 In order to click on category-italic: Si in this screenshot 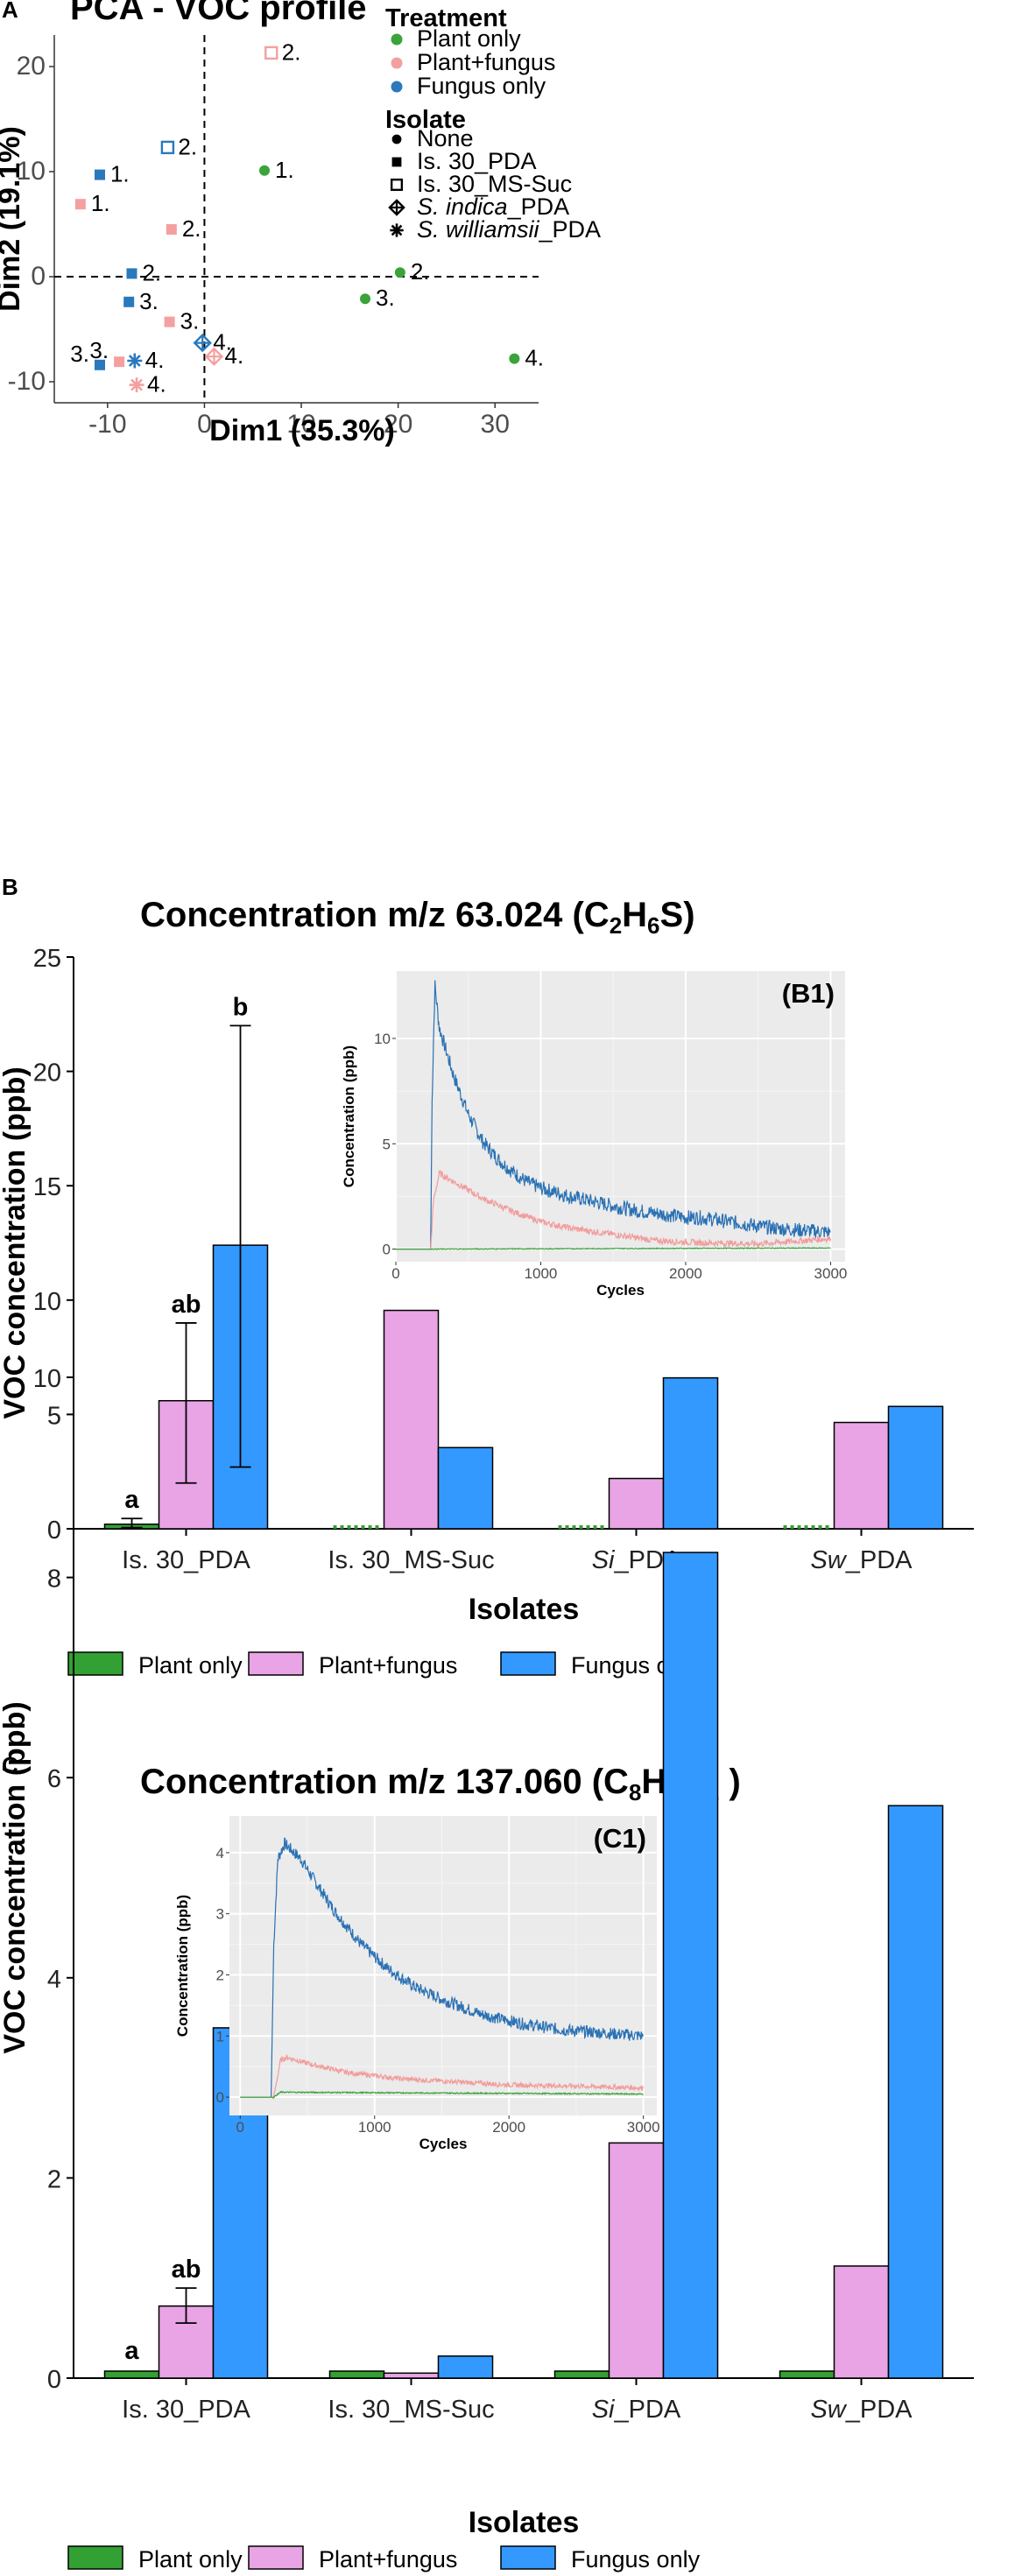, I will do `click(604, 1560)`.